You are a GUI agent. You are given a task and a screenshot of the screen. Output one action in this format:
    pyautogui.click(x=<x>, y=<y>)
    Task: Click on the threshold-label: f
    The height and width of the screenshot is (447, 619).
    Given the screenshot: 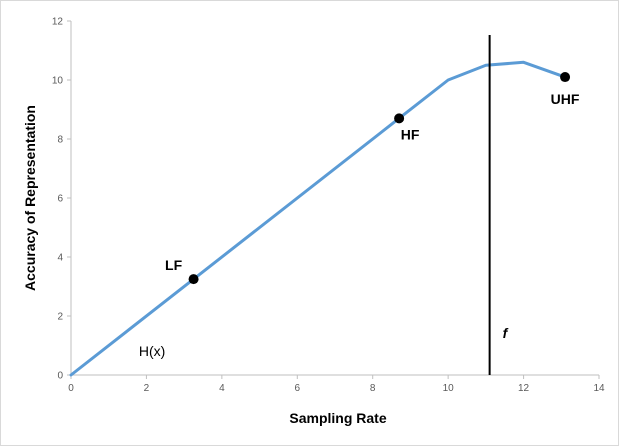 What is the action you would take?
    pyautogui.click(x=506, y=333)
    